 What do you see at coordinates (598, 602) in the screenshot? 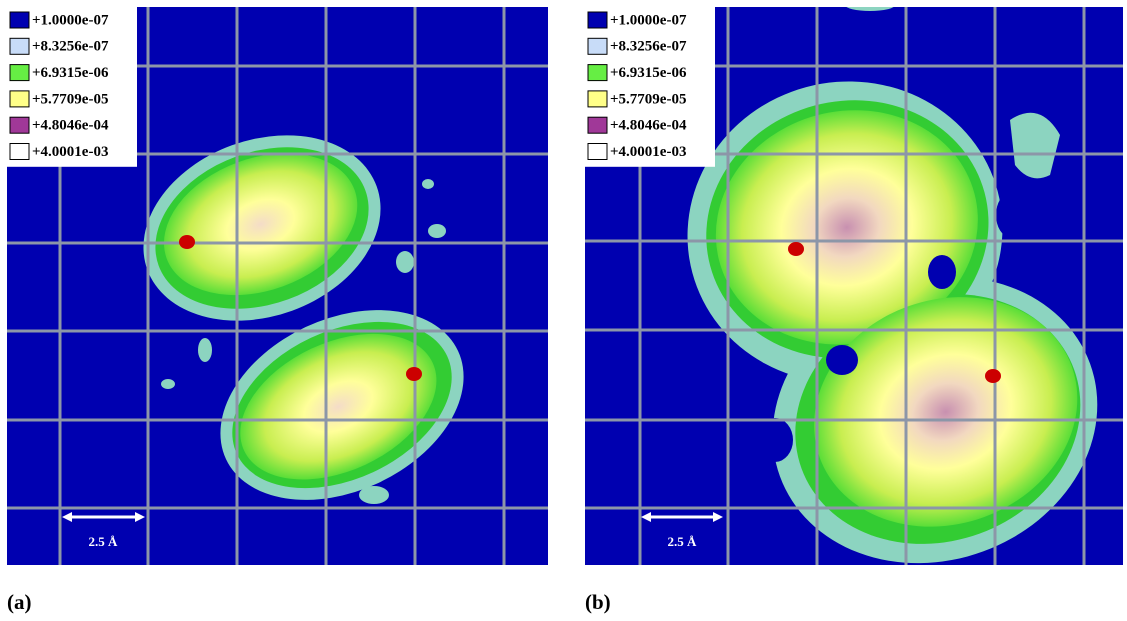
I see `panel-label: (b)` at bounding box center [598, 602].